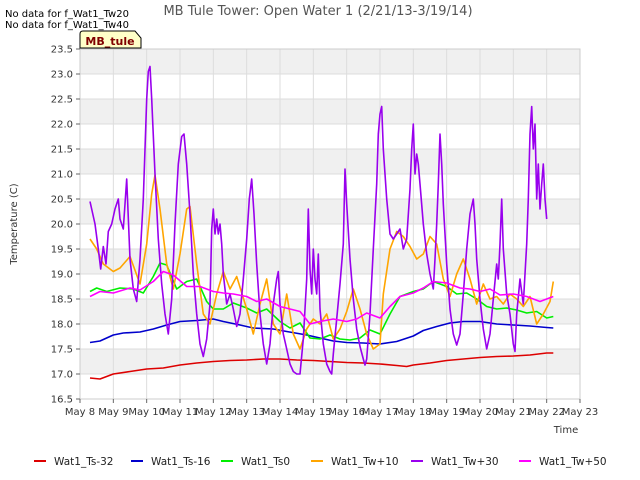 This screenshot has width=640, height=480. Describe the element at coordinates (280, 412) in the screenshot. I see `x-tick-label: May 14` at that location.